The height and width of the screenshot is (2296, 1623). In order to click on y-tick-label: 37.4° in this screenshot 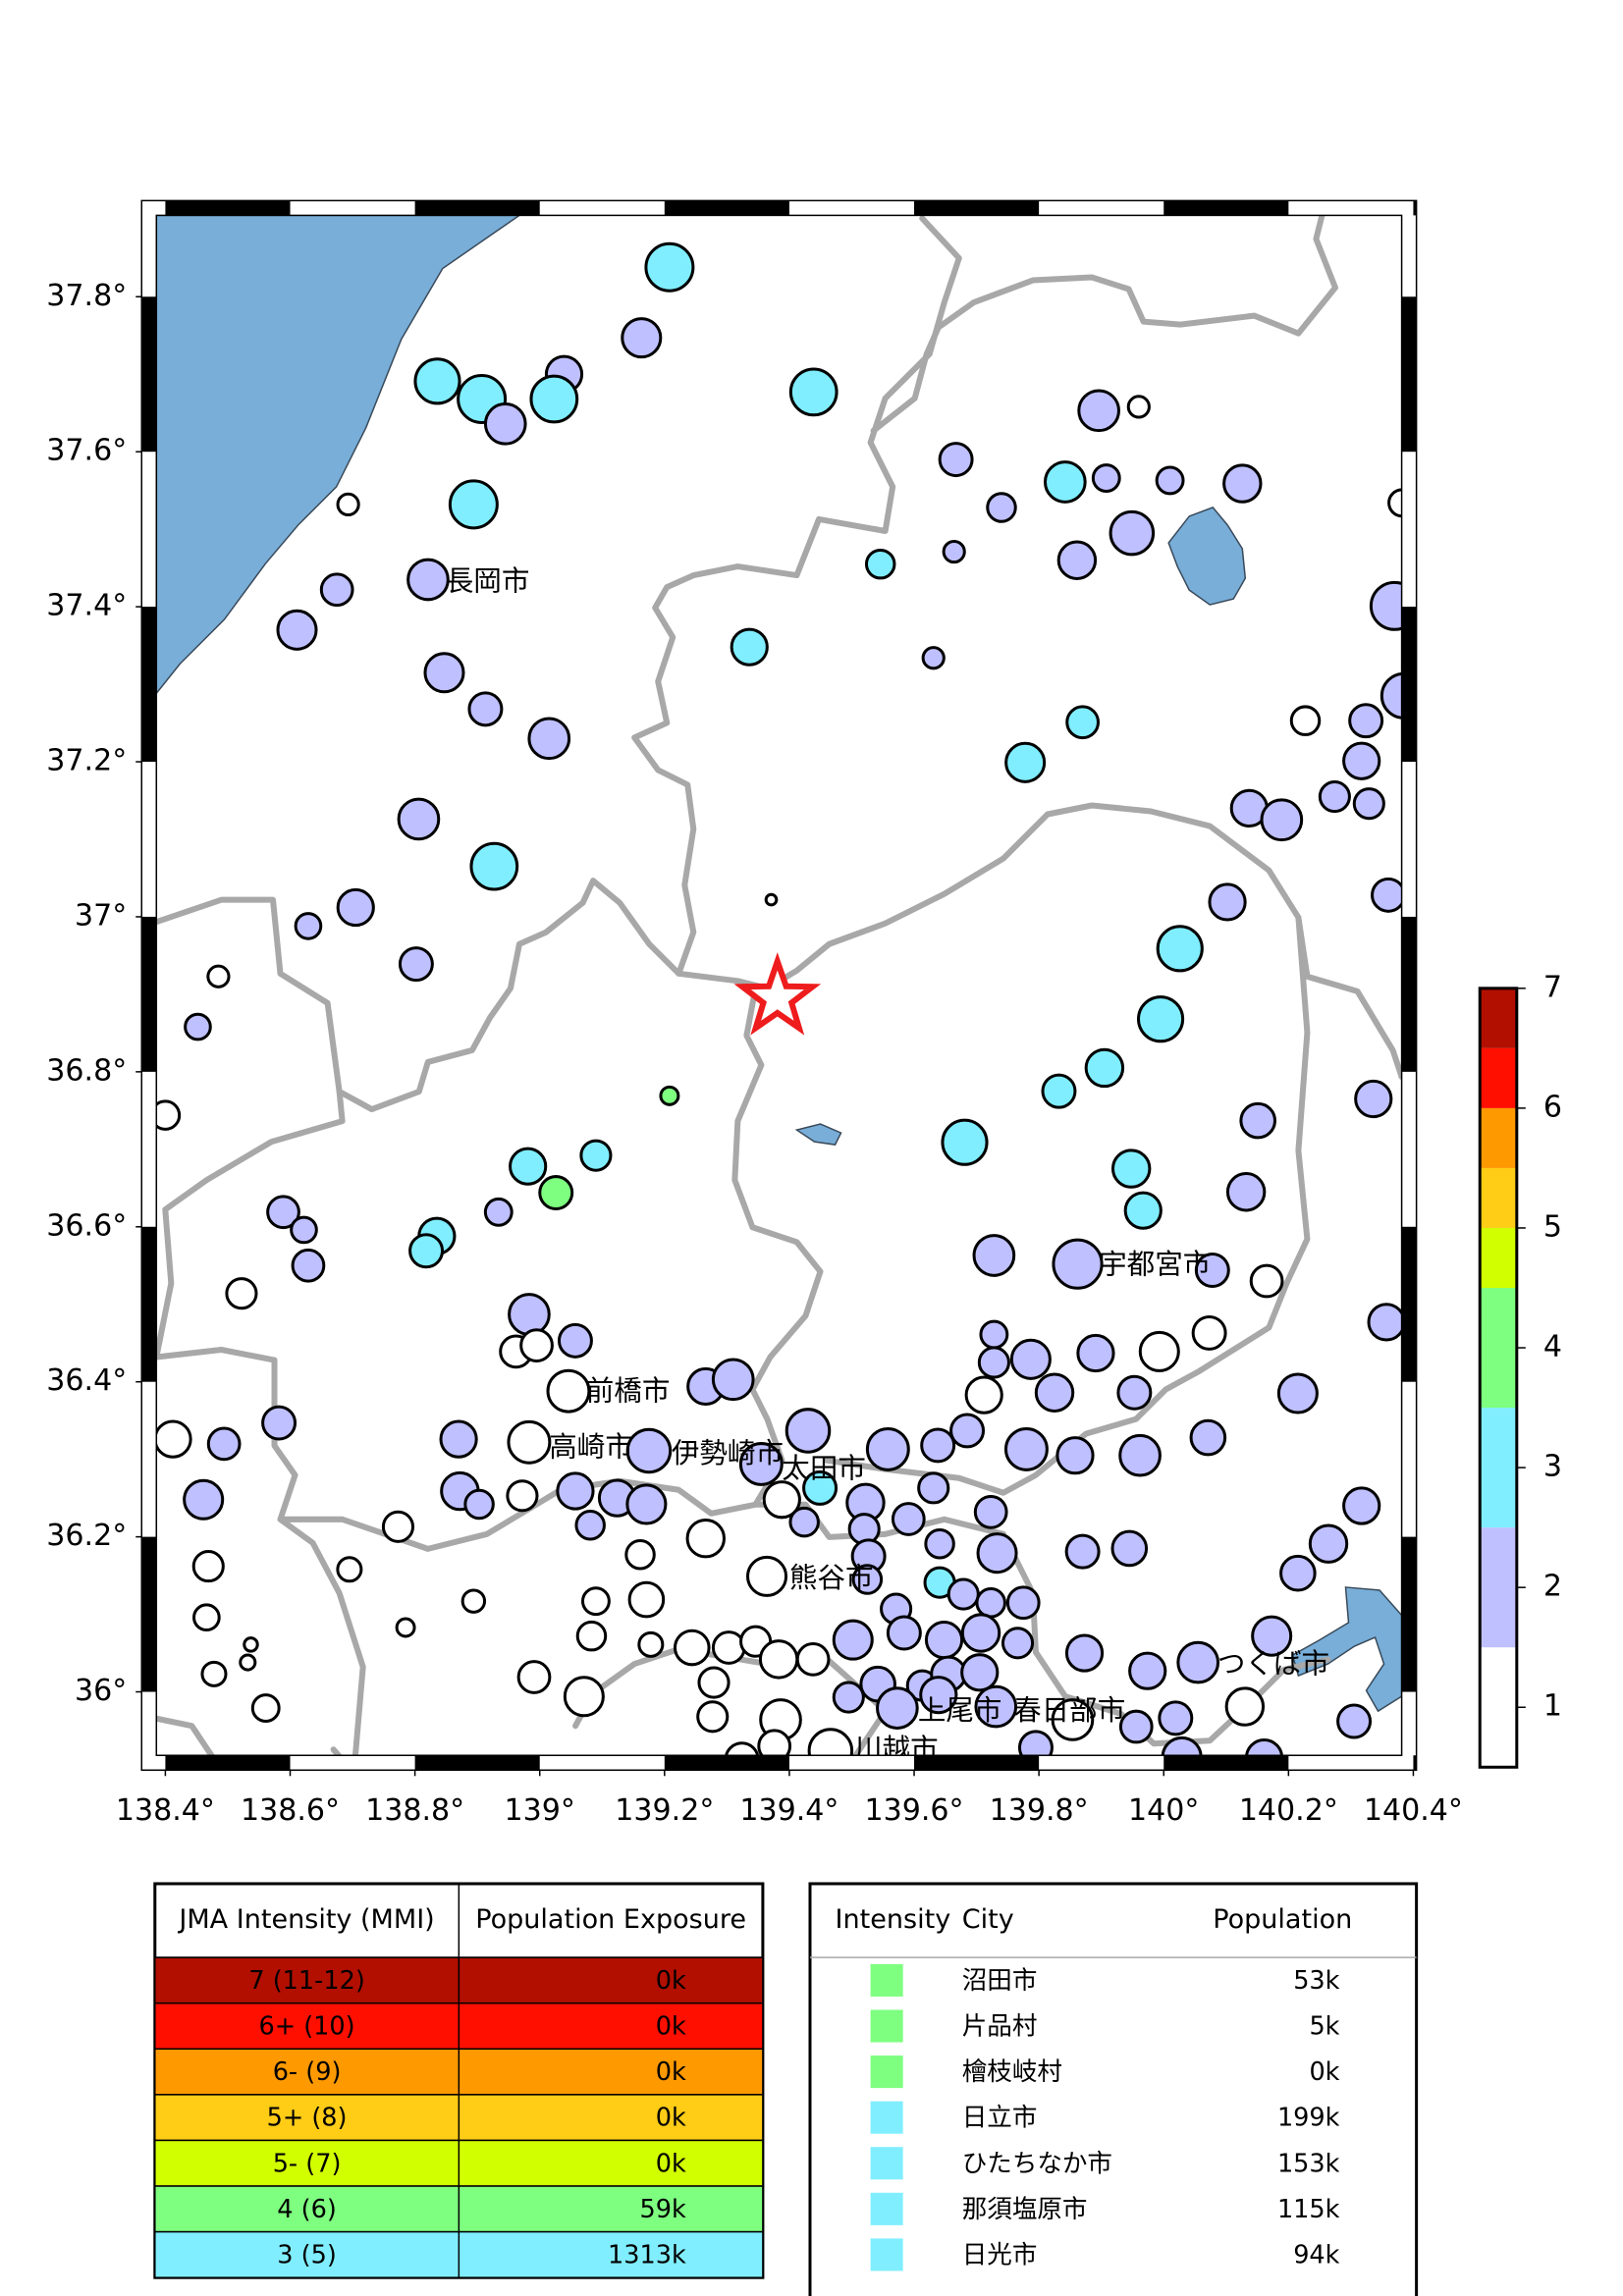, I will do `click(86, 606)`.